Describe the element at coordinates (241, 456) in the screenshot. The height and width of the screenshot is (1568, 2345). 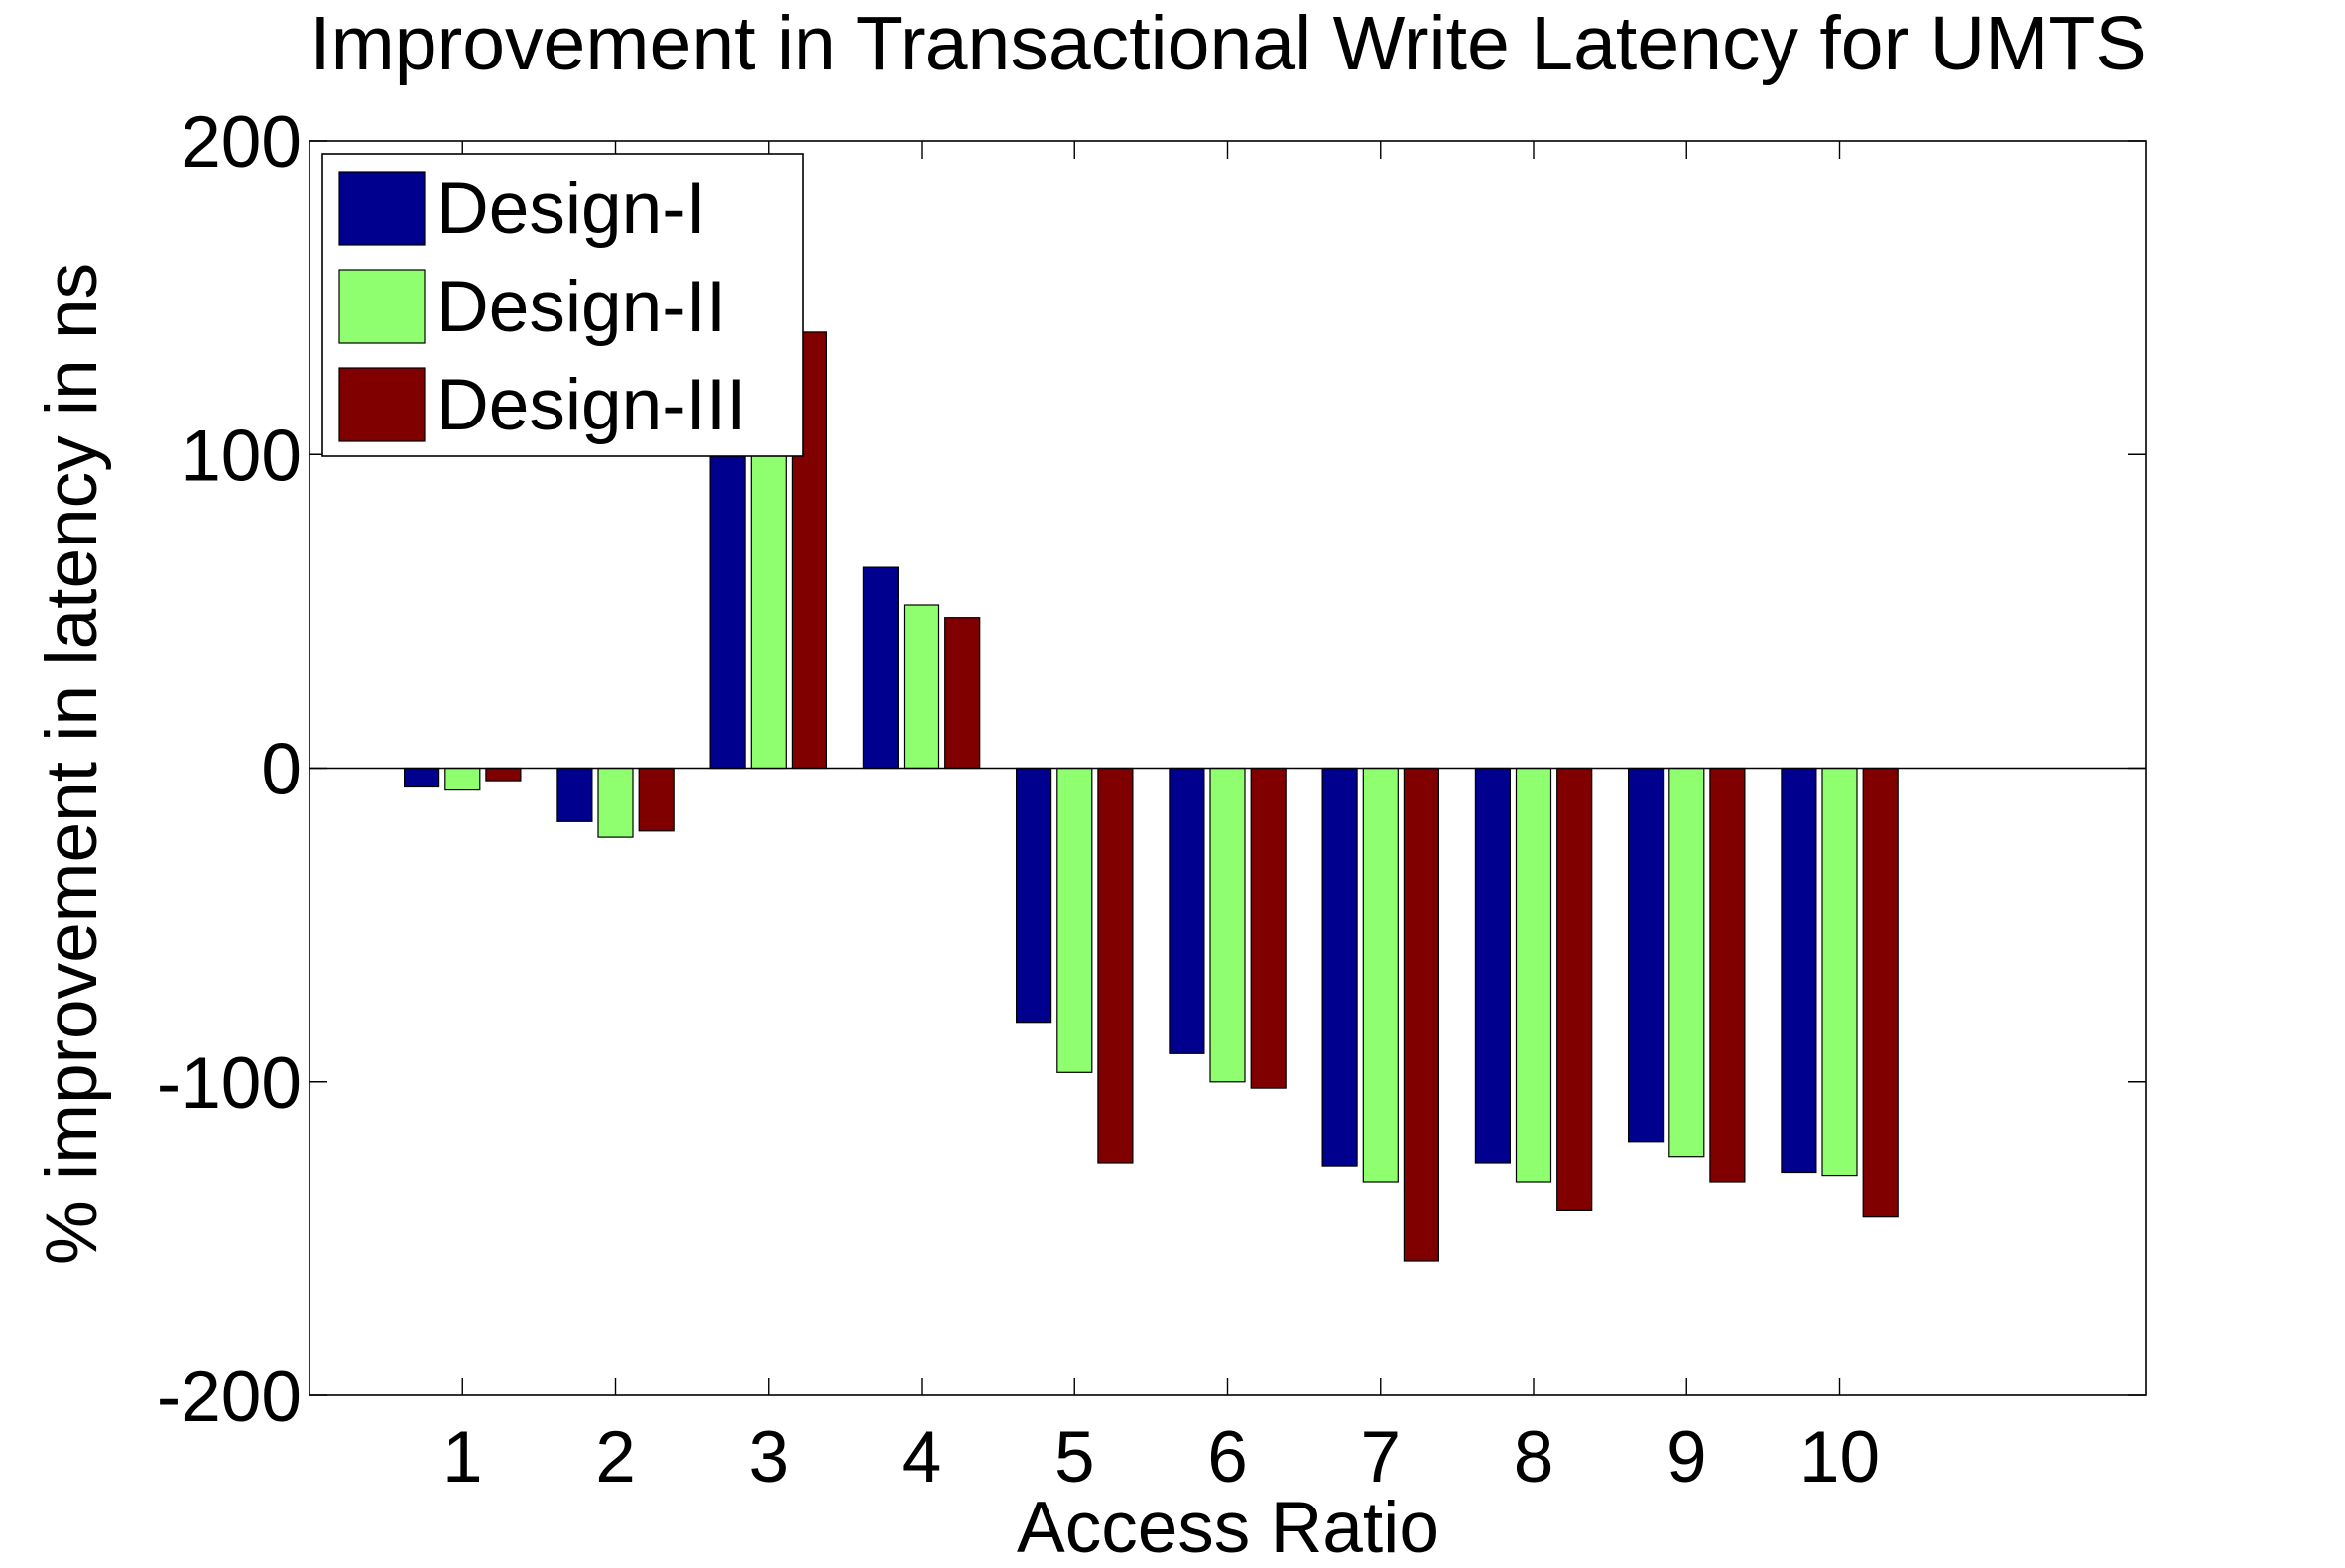
I see `y-tick-label: 100` at that location.